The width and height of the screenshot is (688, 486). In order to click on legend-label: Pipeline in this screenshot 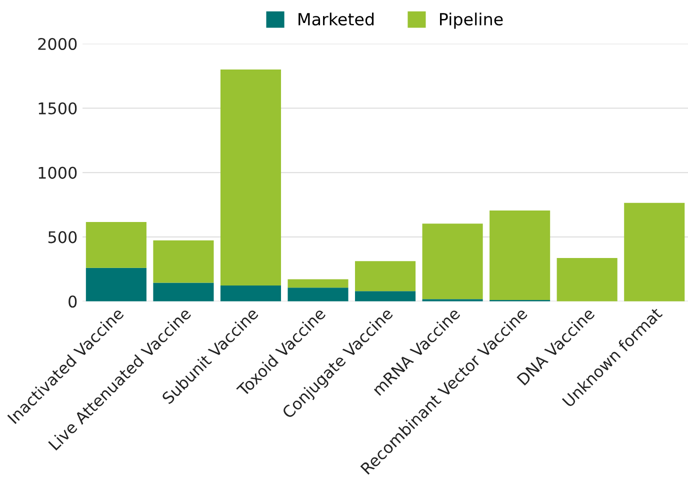, I will do `click(471, 20)`.